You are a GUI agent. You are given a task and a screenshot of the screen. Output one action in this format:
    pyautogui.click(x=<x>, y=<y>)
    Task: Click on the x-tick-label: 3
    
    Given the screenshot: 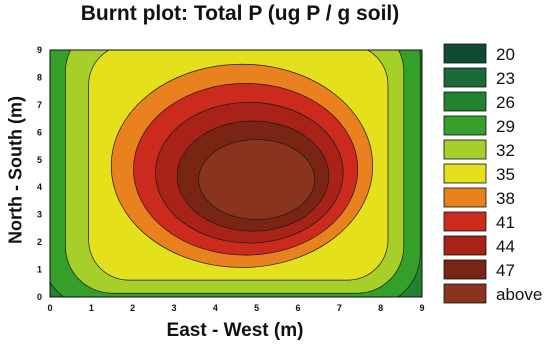 What is the action you would take?
    pyautogui.click(x=173, y=308)
    